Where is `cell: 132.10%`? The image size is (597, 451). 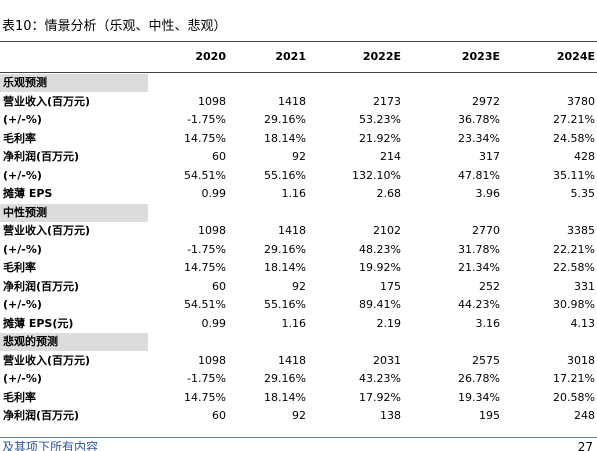
cell: 132.10% is located at coordinates (376, 175).